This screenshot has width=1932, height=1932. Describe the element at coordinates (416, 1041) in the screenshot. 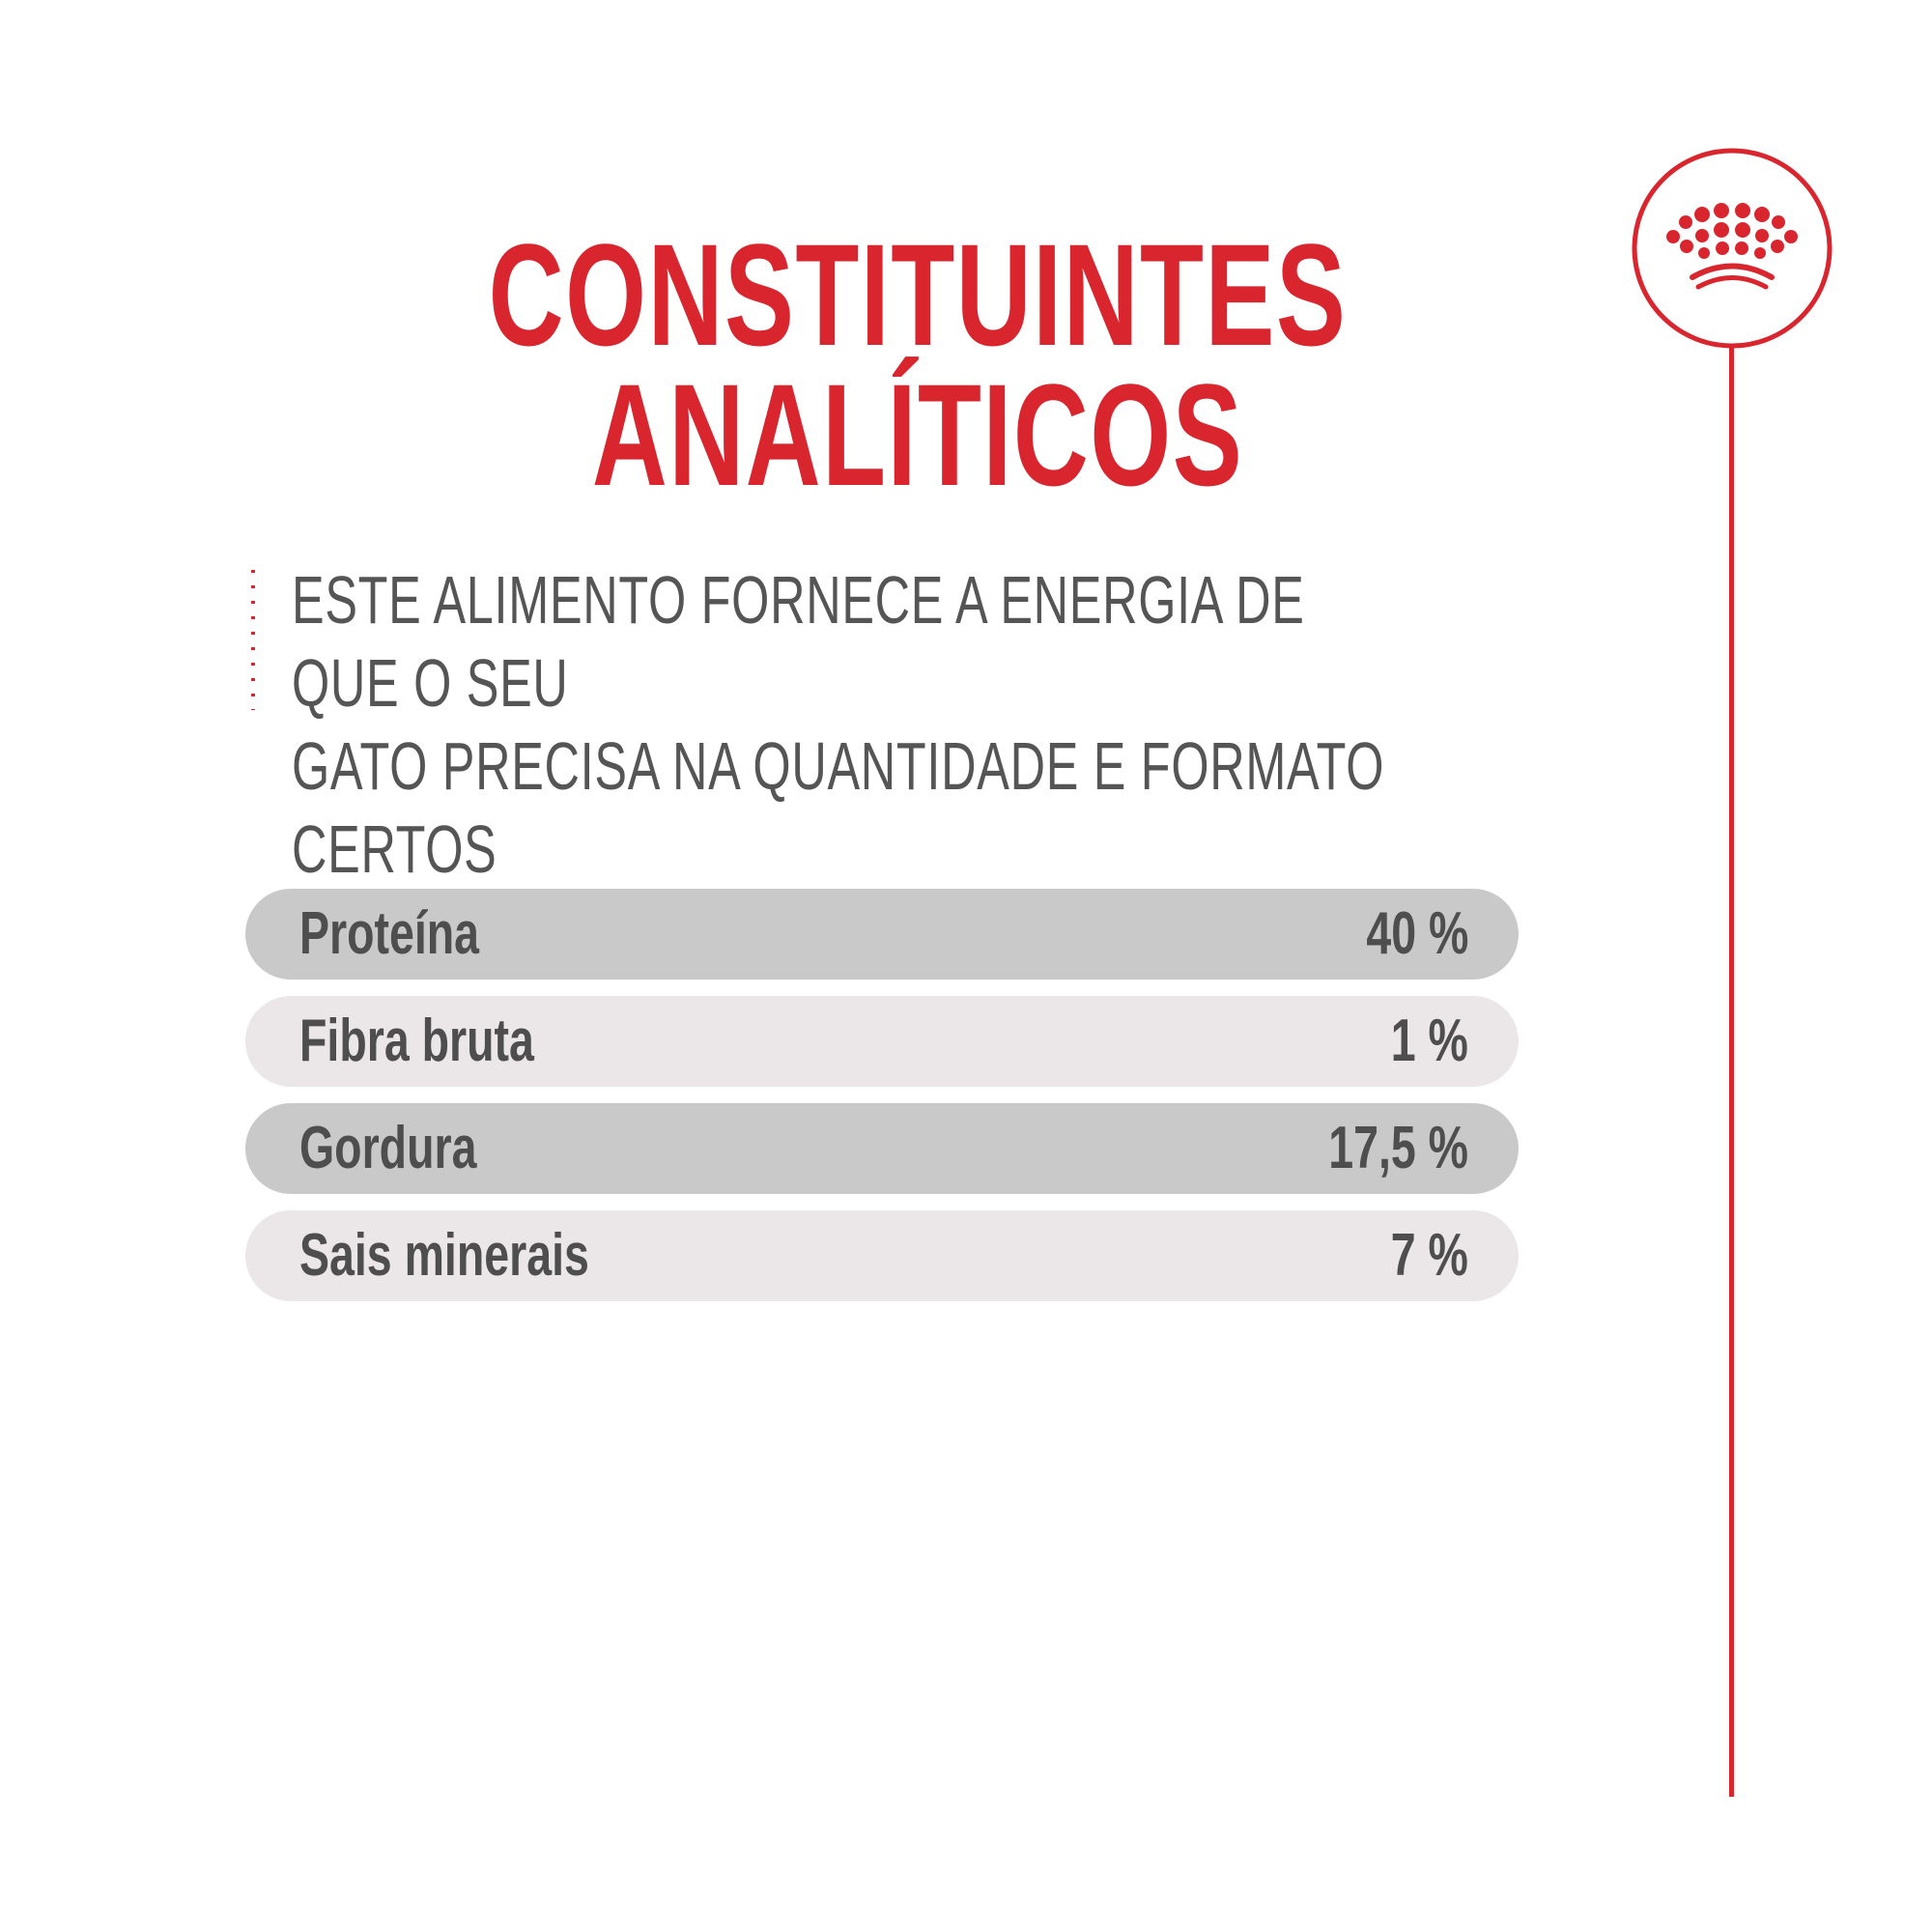

I see `constituent-label: Fibra bruta` at that location.